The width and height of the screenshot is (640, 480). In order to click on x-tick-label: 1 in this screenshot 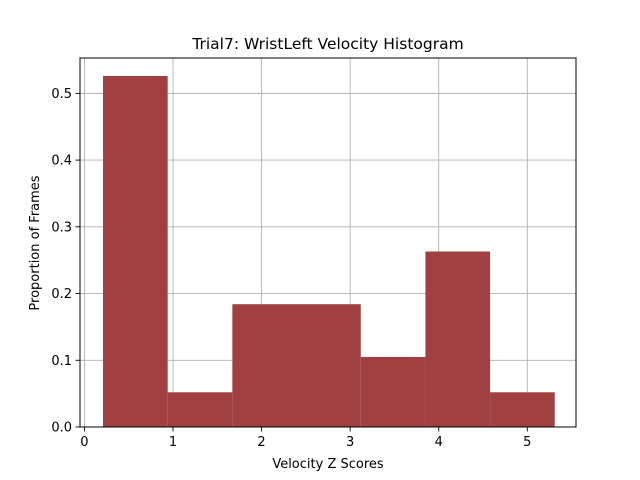, I will do `click(173, 442)`.